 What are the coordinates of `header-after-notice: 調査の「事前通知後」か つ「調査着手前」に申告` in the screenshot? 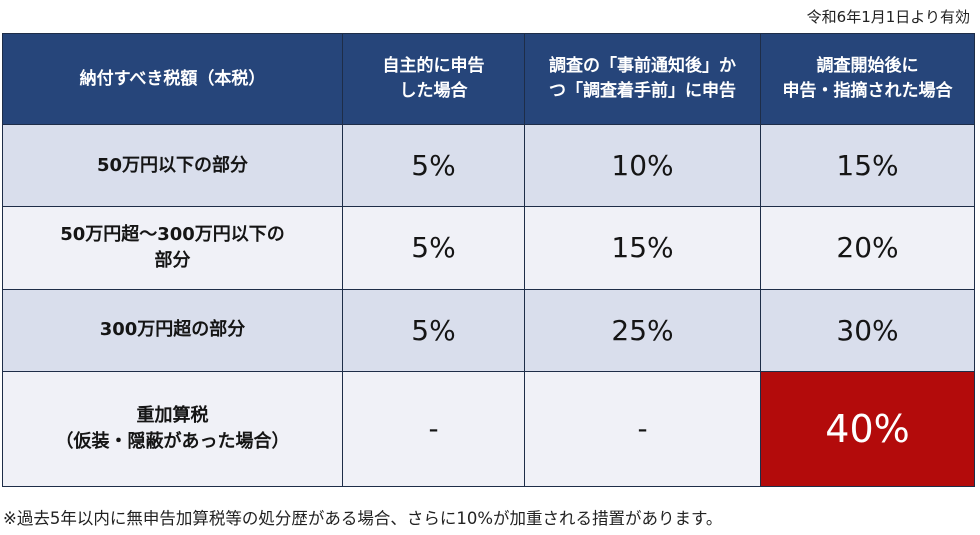 It's located at (642, 79).